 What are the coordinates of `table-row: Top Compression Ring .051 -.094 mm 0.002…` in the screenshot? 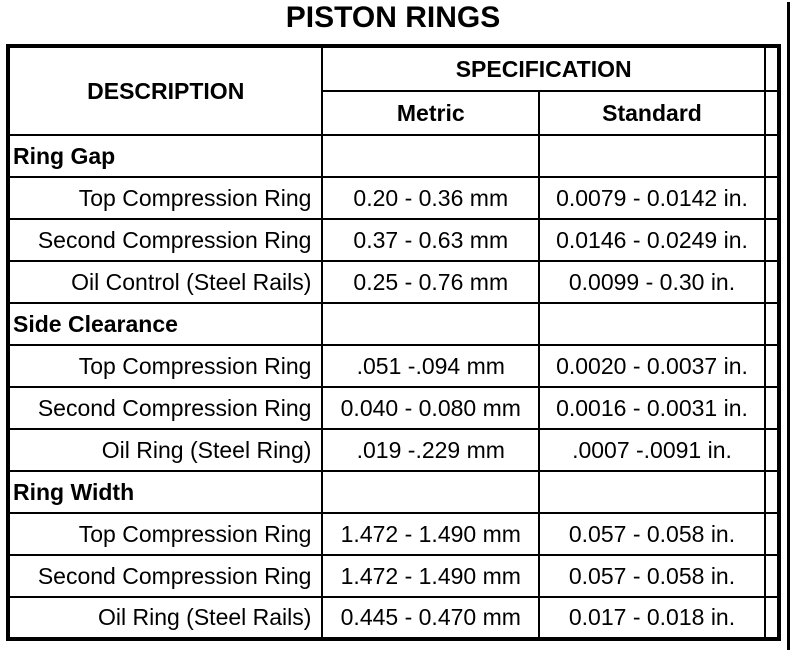 It's located at (393, 366).